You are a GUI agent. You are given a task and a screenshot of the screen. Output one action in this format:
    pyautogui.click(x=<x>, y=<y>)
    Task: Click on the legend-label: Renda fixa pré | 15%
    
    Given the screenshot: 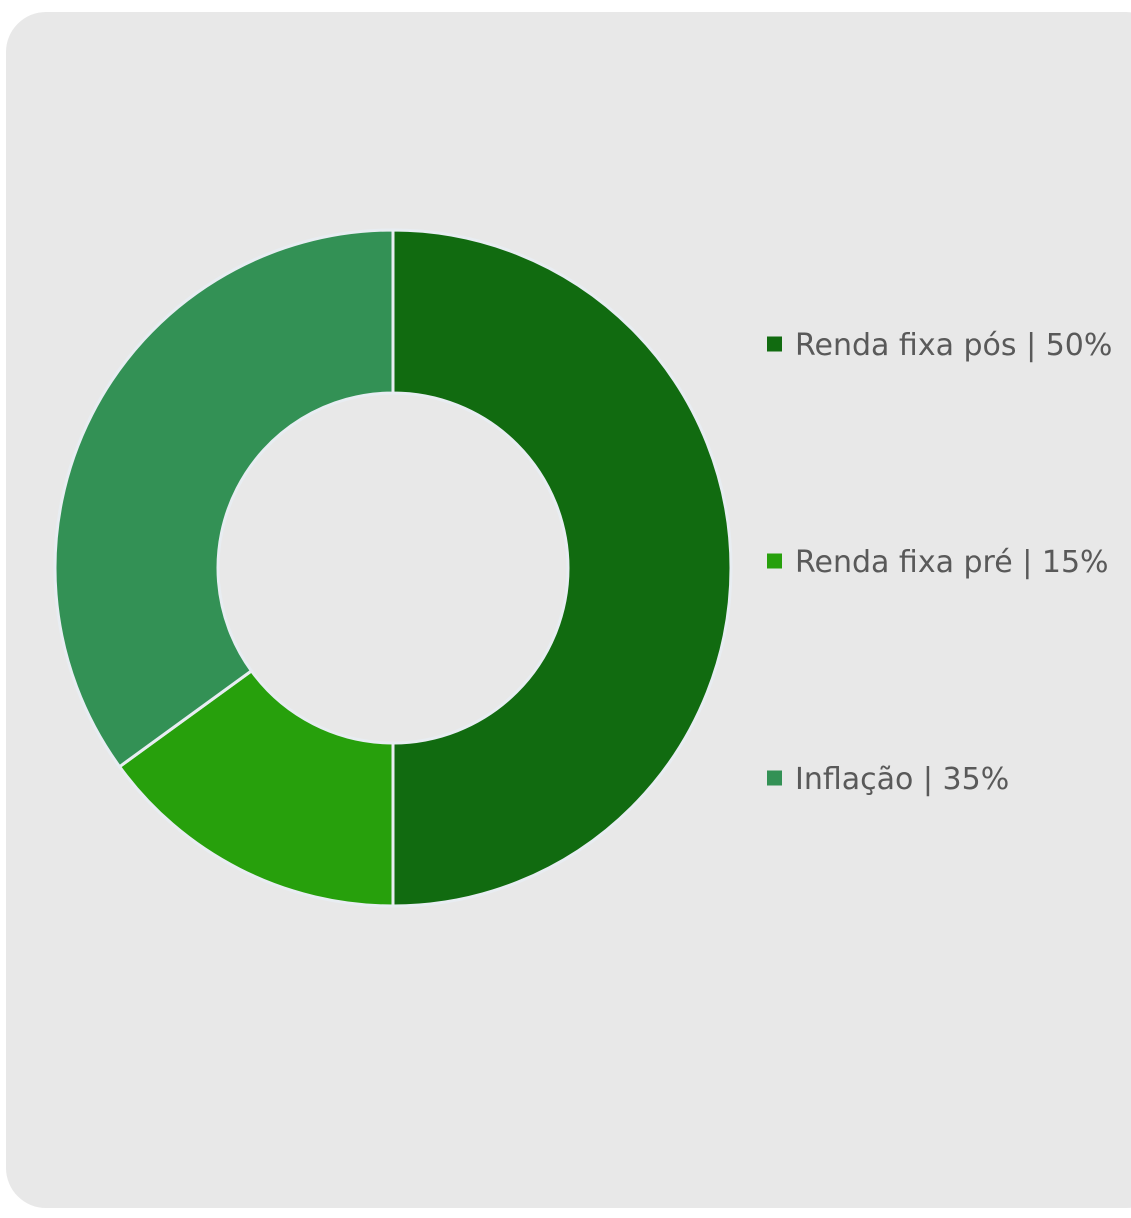 What is the action you would take?
    pyautogui.click(x=952, y=562)
    